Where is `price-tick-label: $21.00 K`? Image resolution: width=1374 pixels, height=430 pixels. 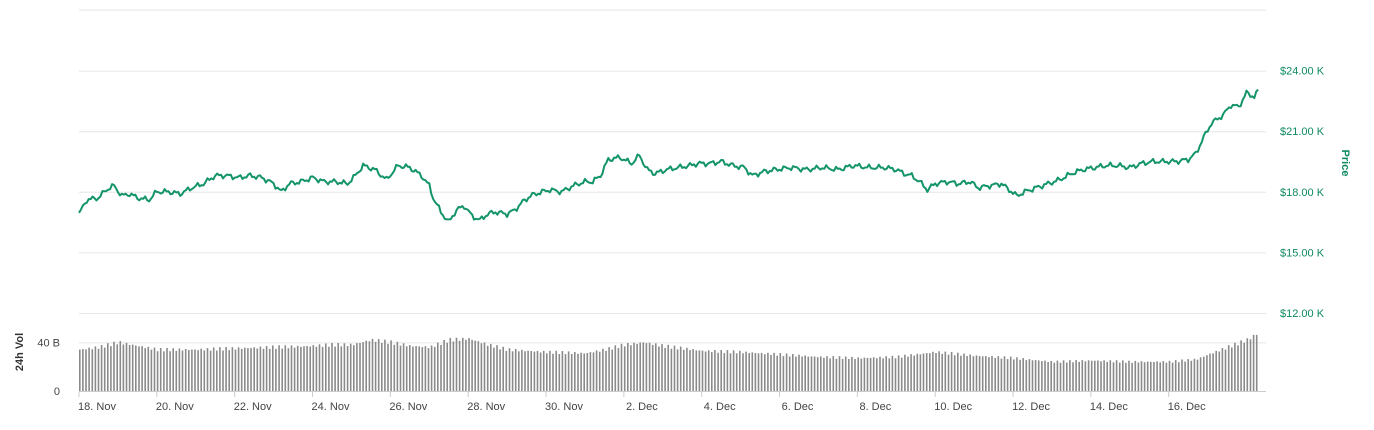 price-tick-label: $21.00 K is located at coordinates (1302, 132).